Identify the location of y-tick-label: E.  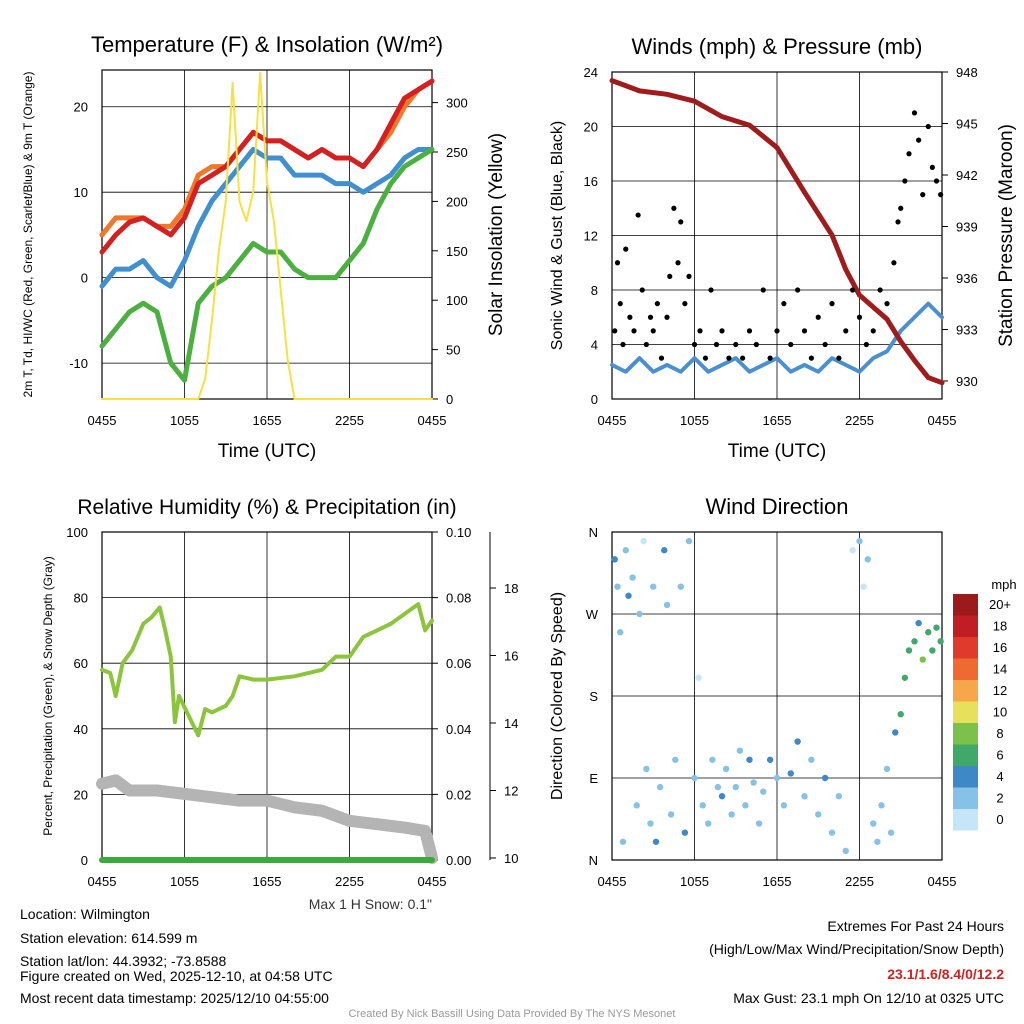
(593, 778).